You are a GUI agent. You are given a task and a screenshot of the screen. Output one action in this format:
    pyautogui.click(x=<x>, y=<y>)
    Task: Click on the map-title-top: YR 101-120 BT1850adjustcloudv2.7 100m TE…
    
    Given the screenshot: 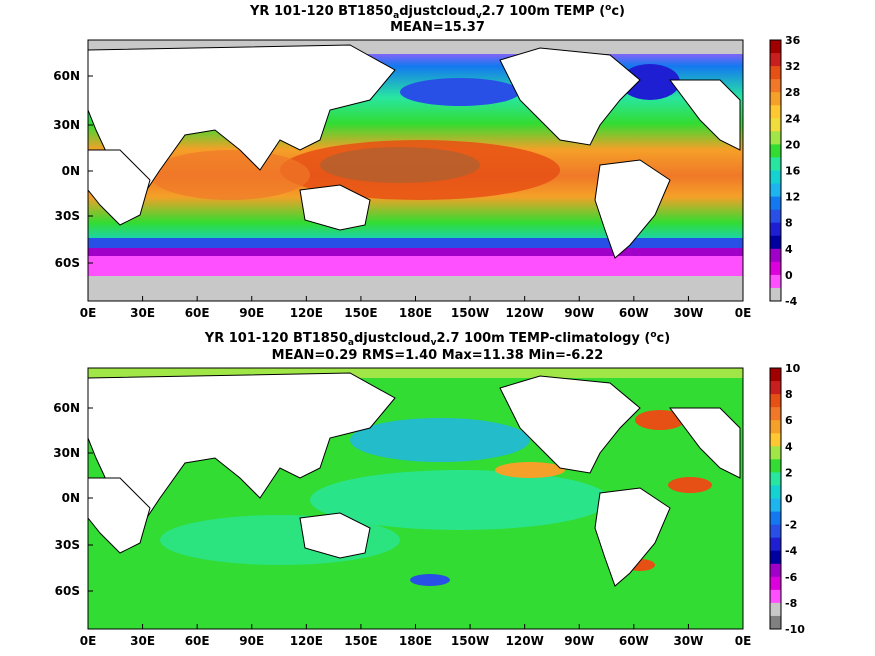 What is the action you would take?
    pyautogui.click(x=437, y=12)
    